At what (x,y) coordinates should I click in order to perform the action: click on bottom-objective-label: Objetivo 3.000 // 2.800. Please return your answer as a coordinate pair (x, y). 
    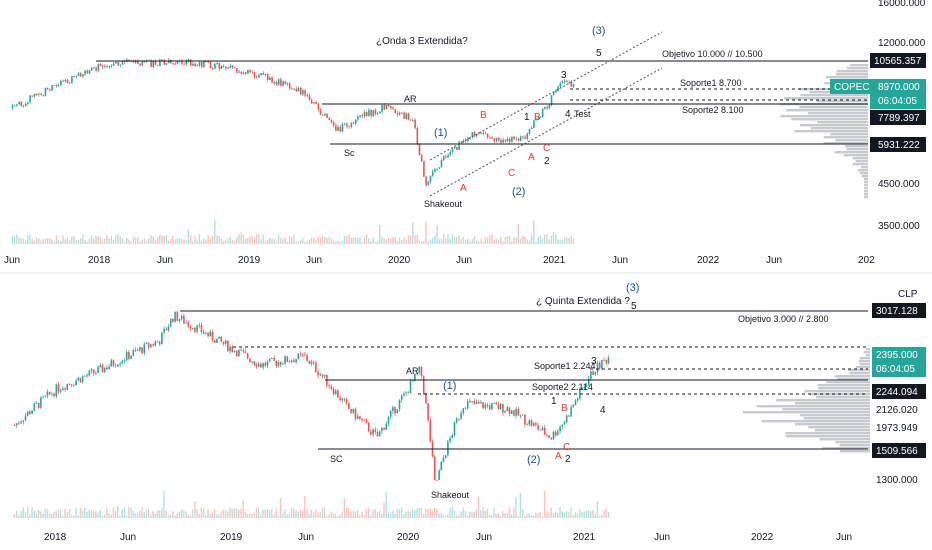
    Looking at the image, I should click on (783, 319).